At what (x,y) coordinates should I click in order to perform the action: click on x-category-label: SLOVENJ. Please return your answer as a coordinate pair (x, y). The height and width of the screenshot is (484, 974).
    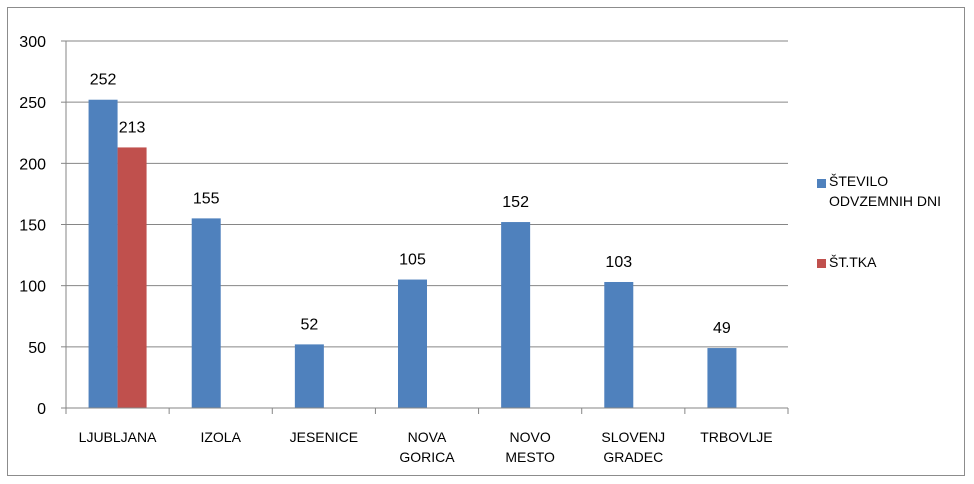
    Looking at the image, I should click on (633, 437).